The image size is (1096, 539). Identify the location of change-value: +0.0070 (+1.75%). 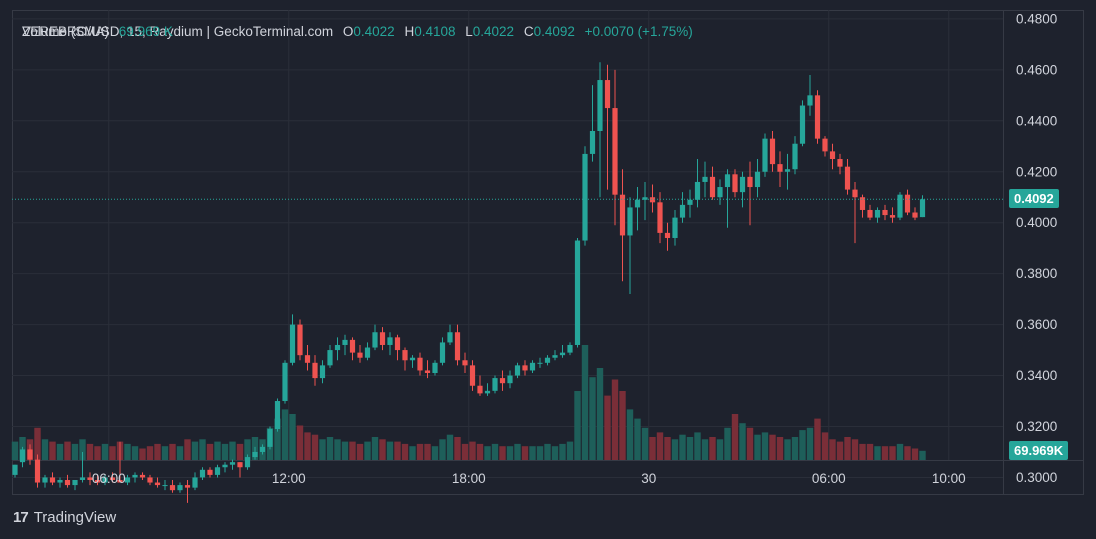
(638, 31).